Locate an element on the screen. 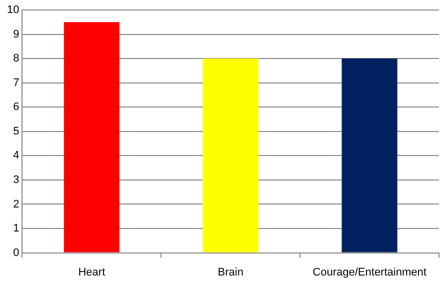 The width and height of the screenshot is (447, 291). y-tick-label: 4 is located at coordinates (16, 156).